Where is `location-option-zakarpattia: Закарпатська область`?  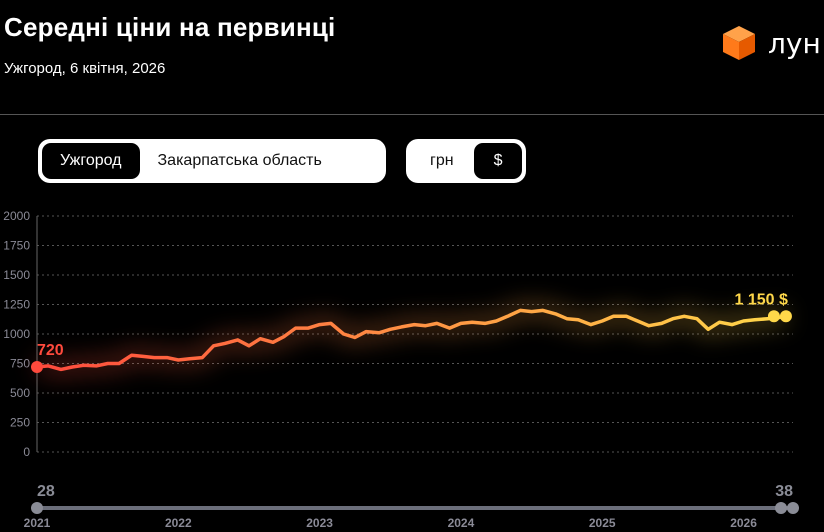
location-option-zakarpattia: Закарпатська область is located at coordinates (239, 160).